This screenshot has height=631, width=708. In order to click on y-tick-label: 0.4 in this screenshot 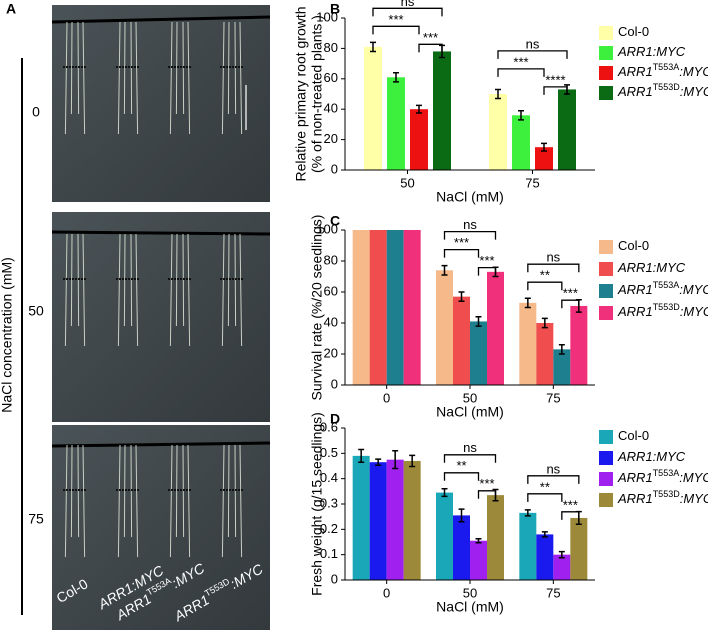, I will do `click(329, 477)`.